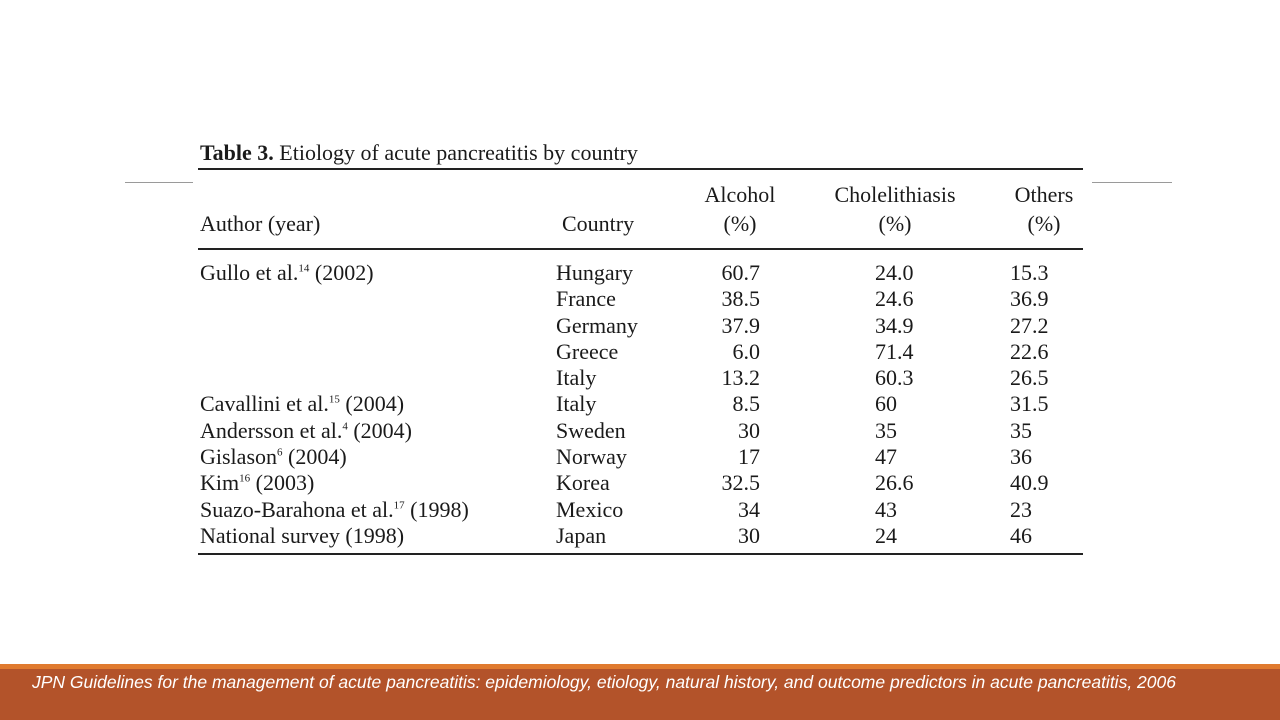 This screenshot has height=720, width=1280. What do you see at coordinates (741, 272) in the screenshot?
I see `cell-alcohol: 60.7` at bounding box center [741, 272].